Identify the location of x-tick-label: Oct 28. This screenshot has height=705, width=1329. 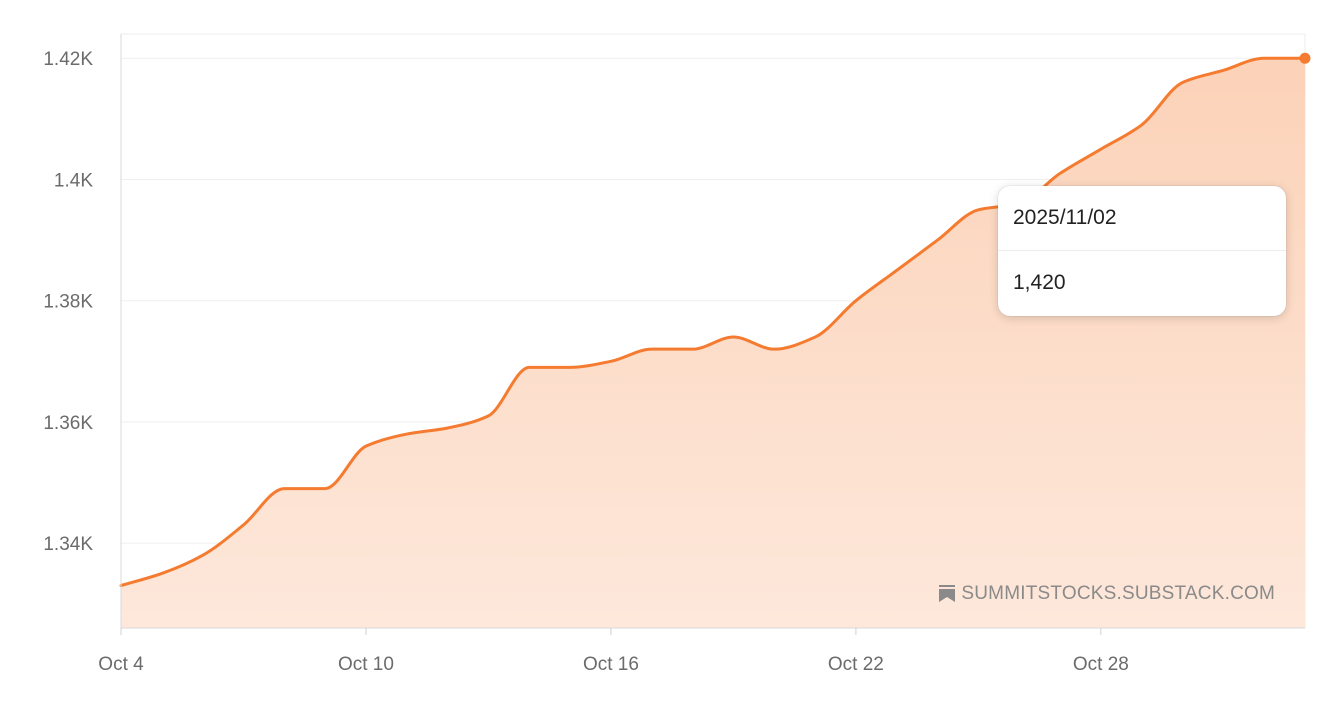
(1101, 664).